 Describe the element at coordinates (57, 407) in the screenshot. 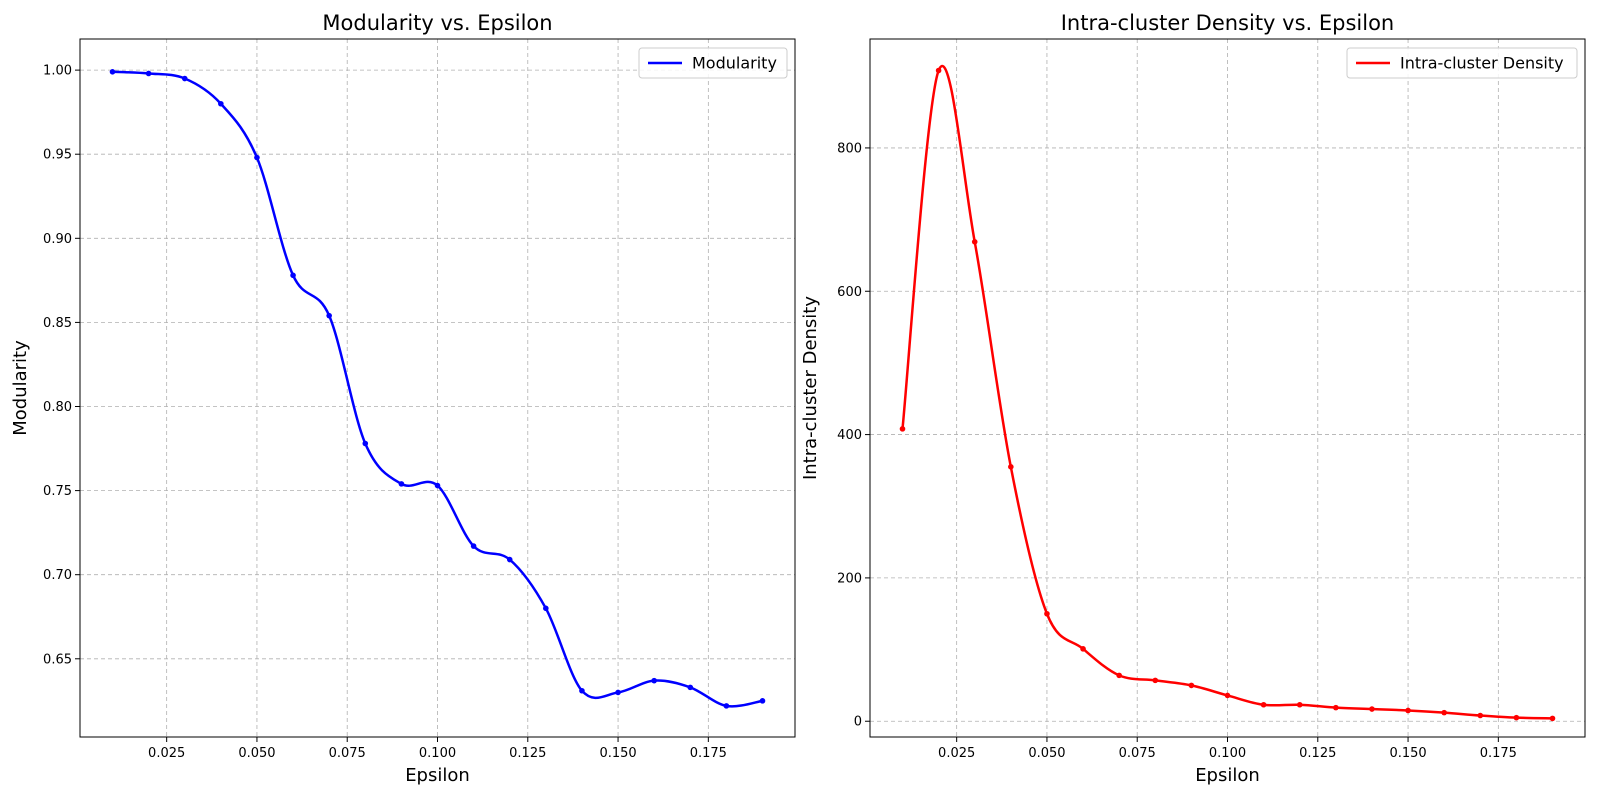

I see `y-tick-label: 0.80` at that location.